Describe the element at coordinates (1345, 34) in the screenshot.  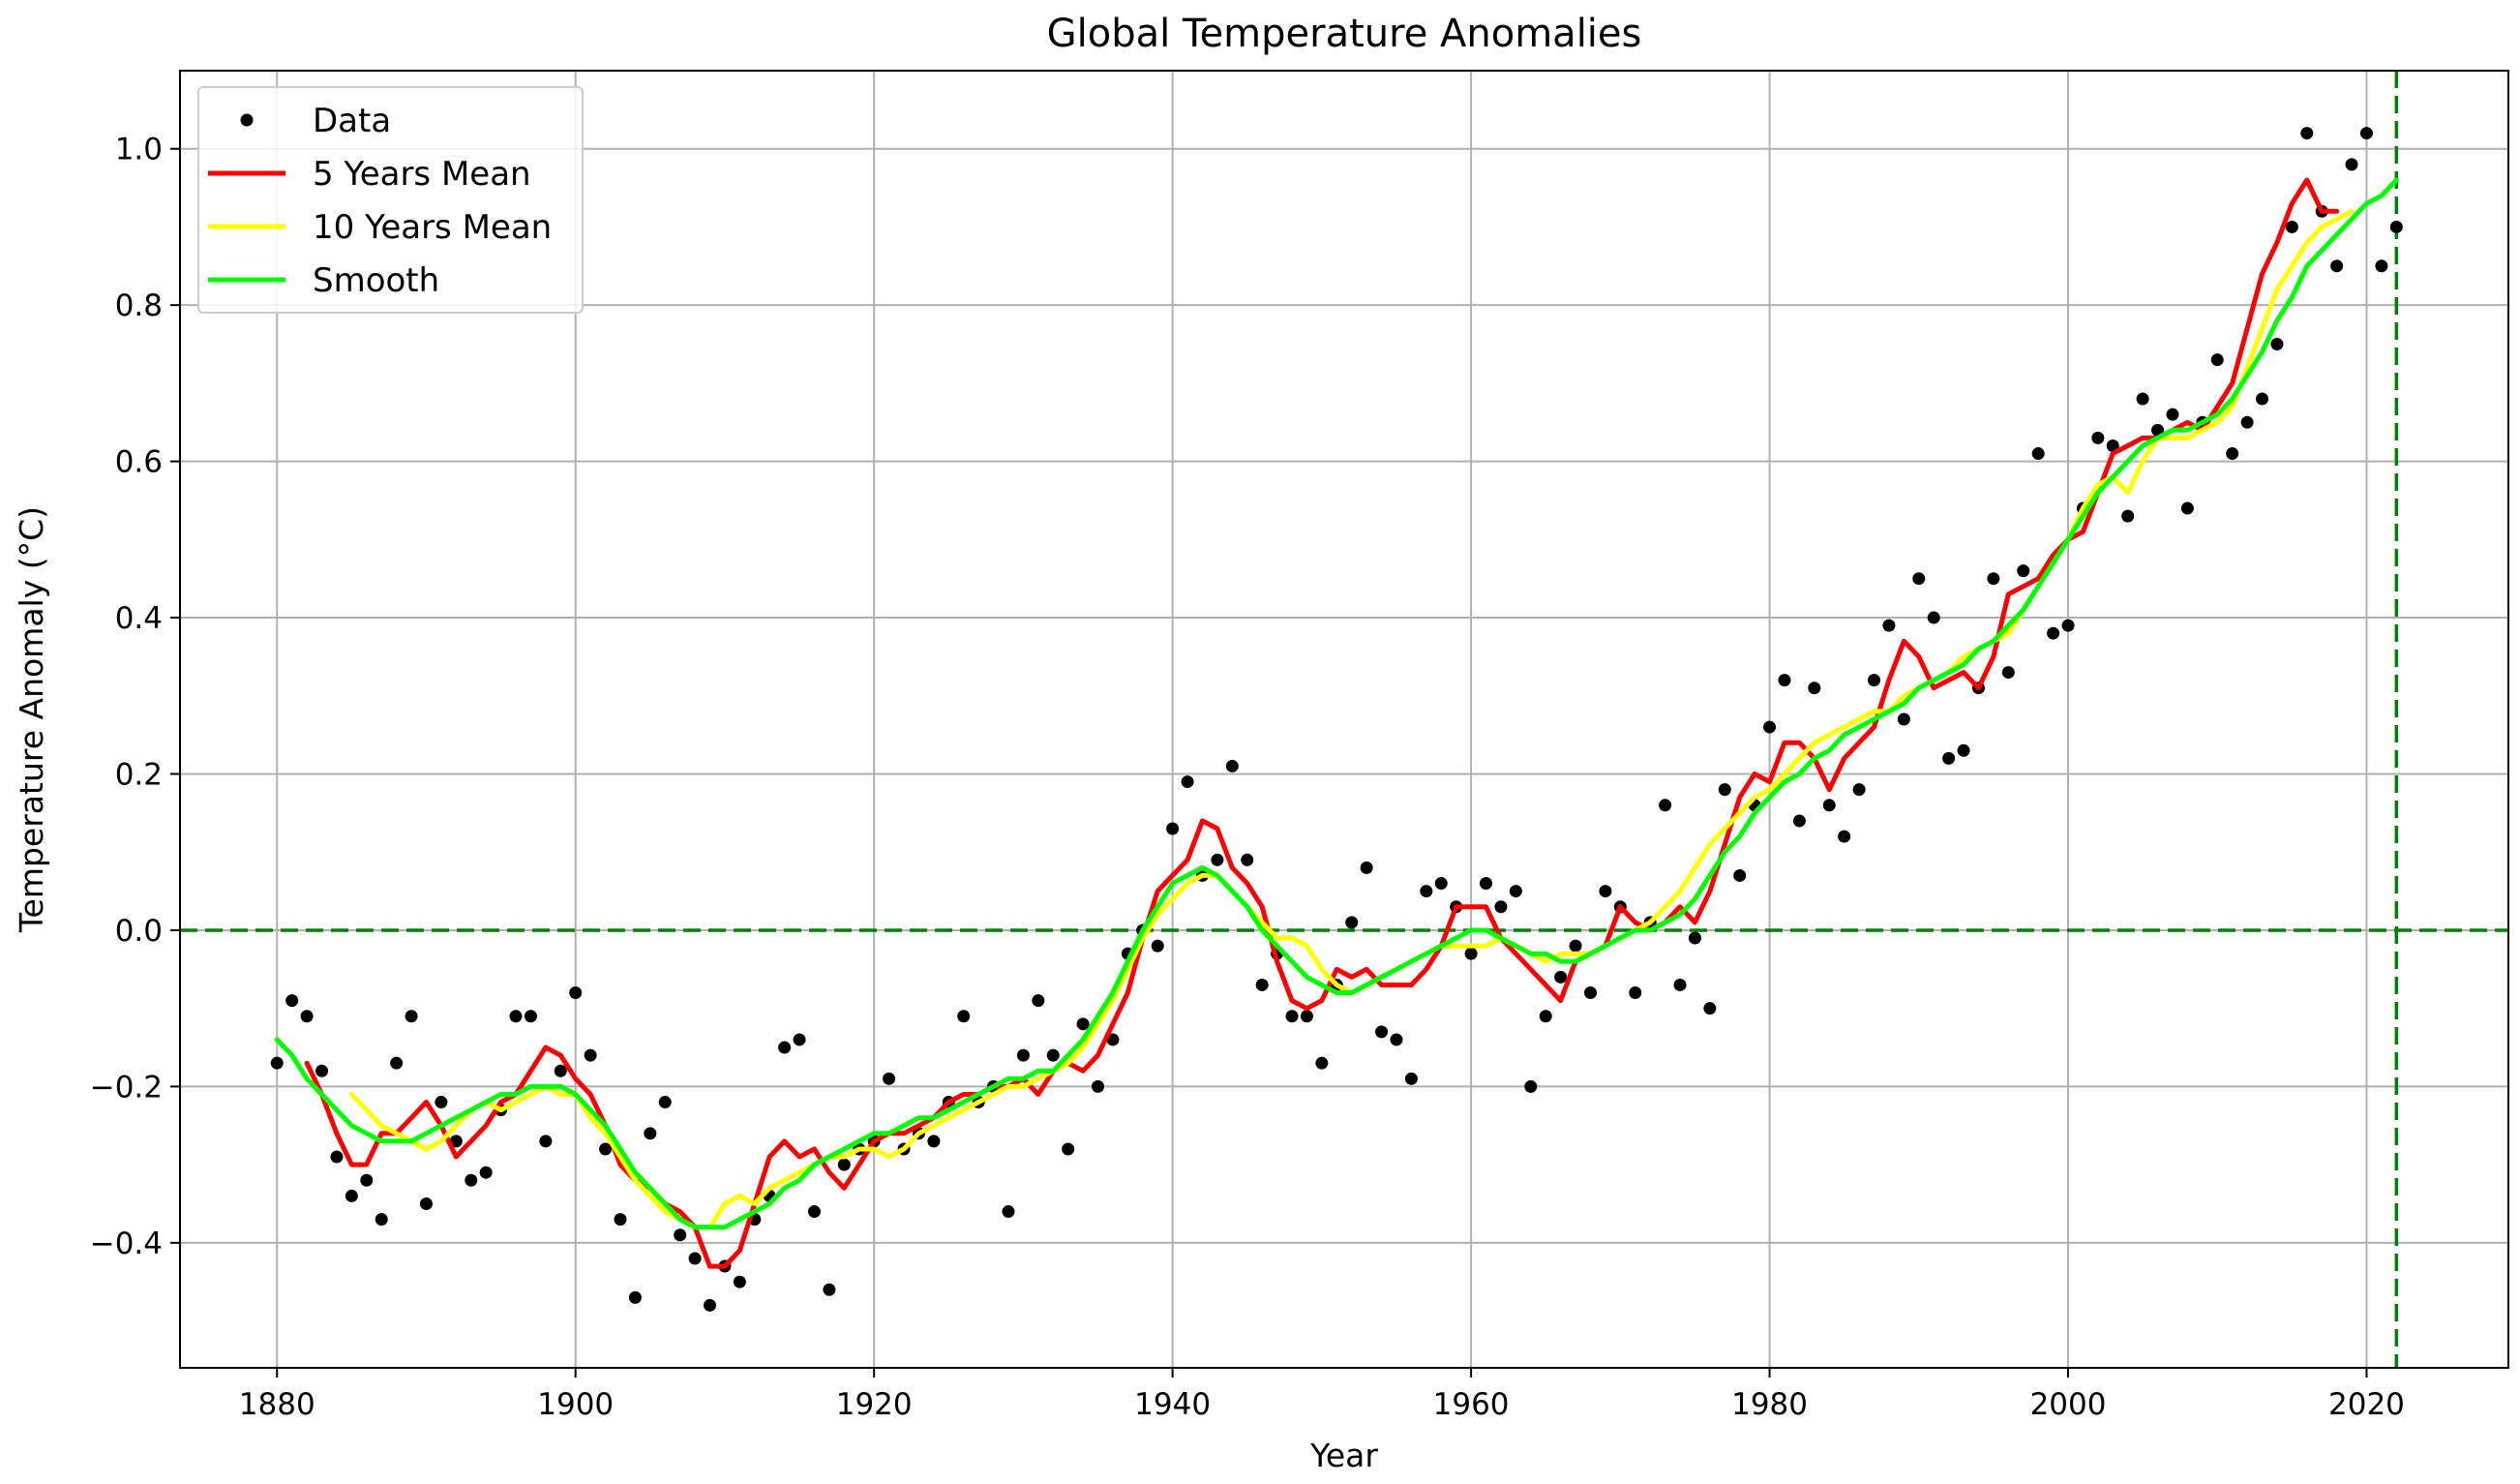
I see `chart-title: Global Temperature Anomalies` at that location.